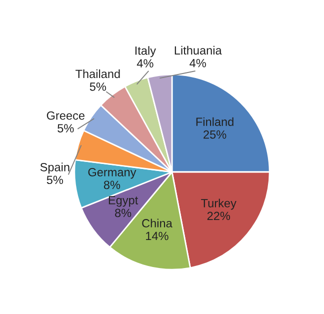 The image size is (324, 314). What do you see at coordinates (112, 173) in the screenshot?
I see `slice-label: Germany` at bounding box center [112, 173].